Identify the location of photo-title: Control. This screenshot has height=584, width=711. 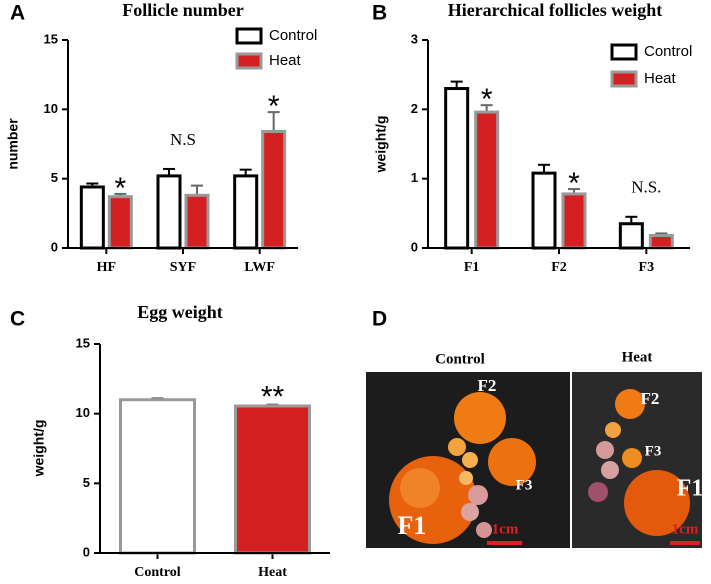
(460, 359).